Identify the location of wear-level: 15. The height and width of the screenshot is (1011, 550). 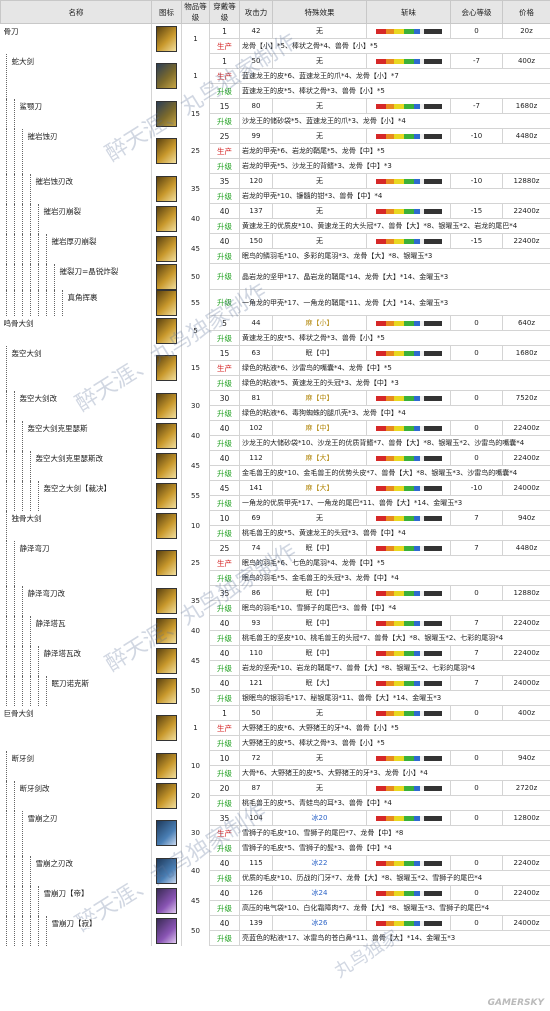
(224, 106).